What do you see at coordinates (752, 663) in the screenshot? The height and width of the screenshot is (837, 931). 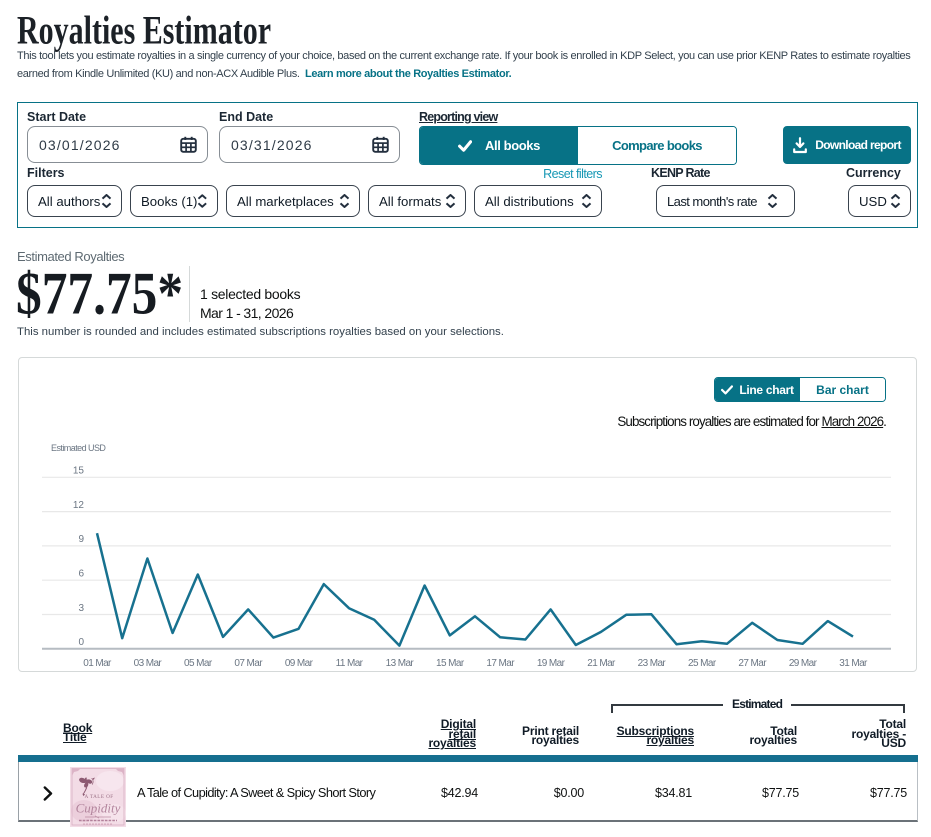 I see `svg-text: 27 Mar` at bounding box center [752, 663].